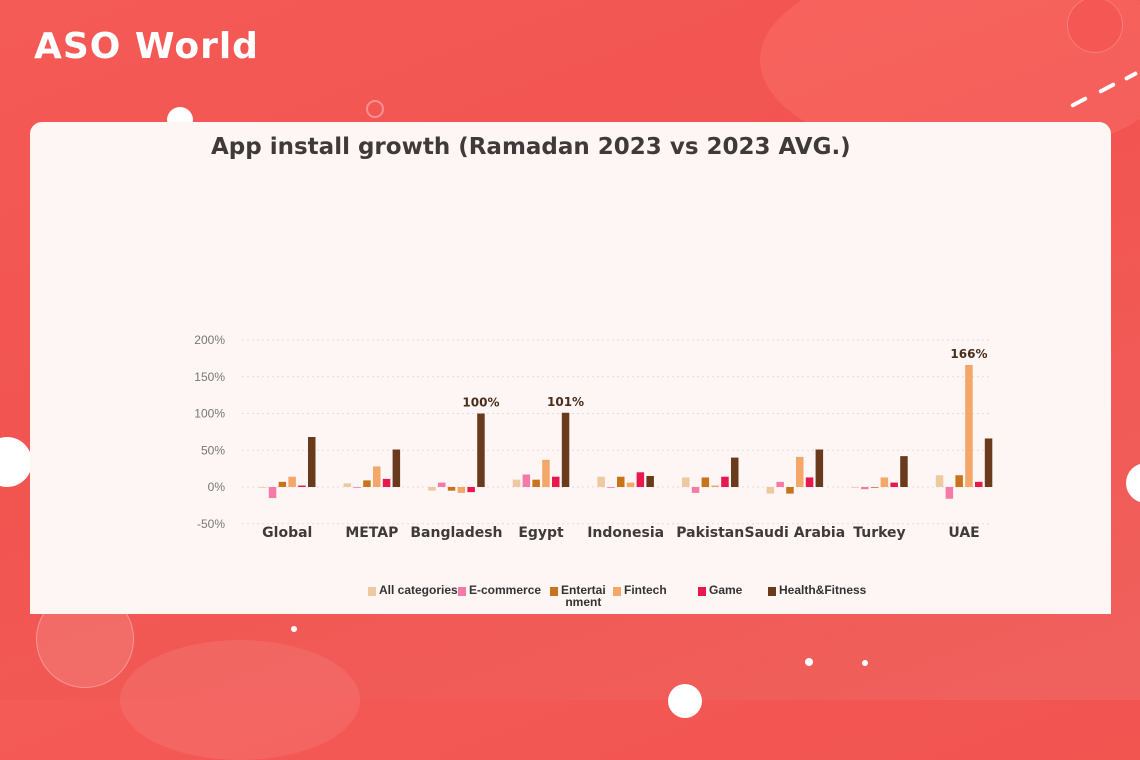 The image size is (1140, 760). I want to click on decor-ring, so click(375, 109).